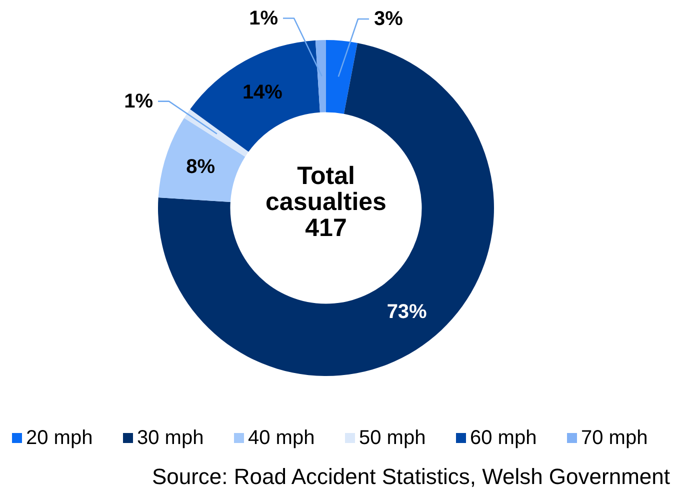 The height and width of the screenshot is (490, 674). I want to click on text: Total casualties 417, so click(326, 202).